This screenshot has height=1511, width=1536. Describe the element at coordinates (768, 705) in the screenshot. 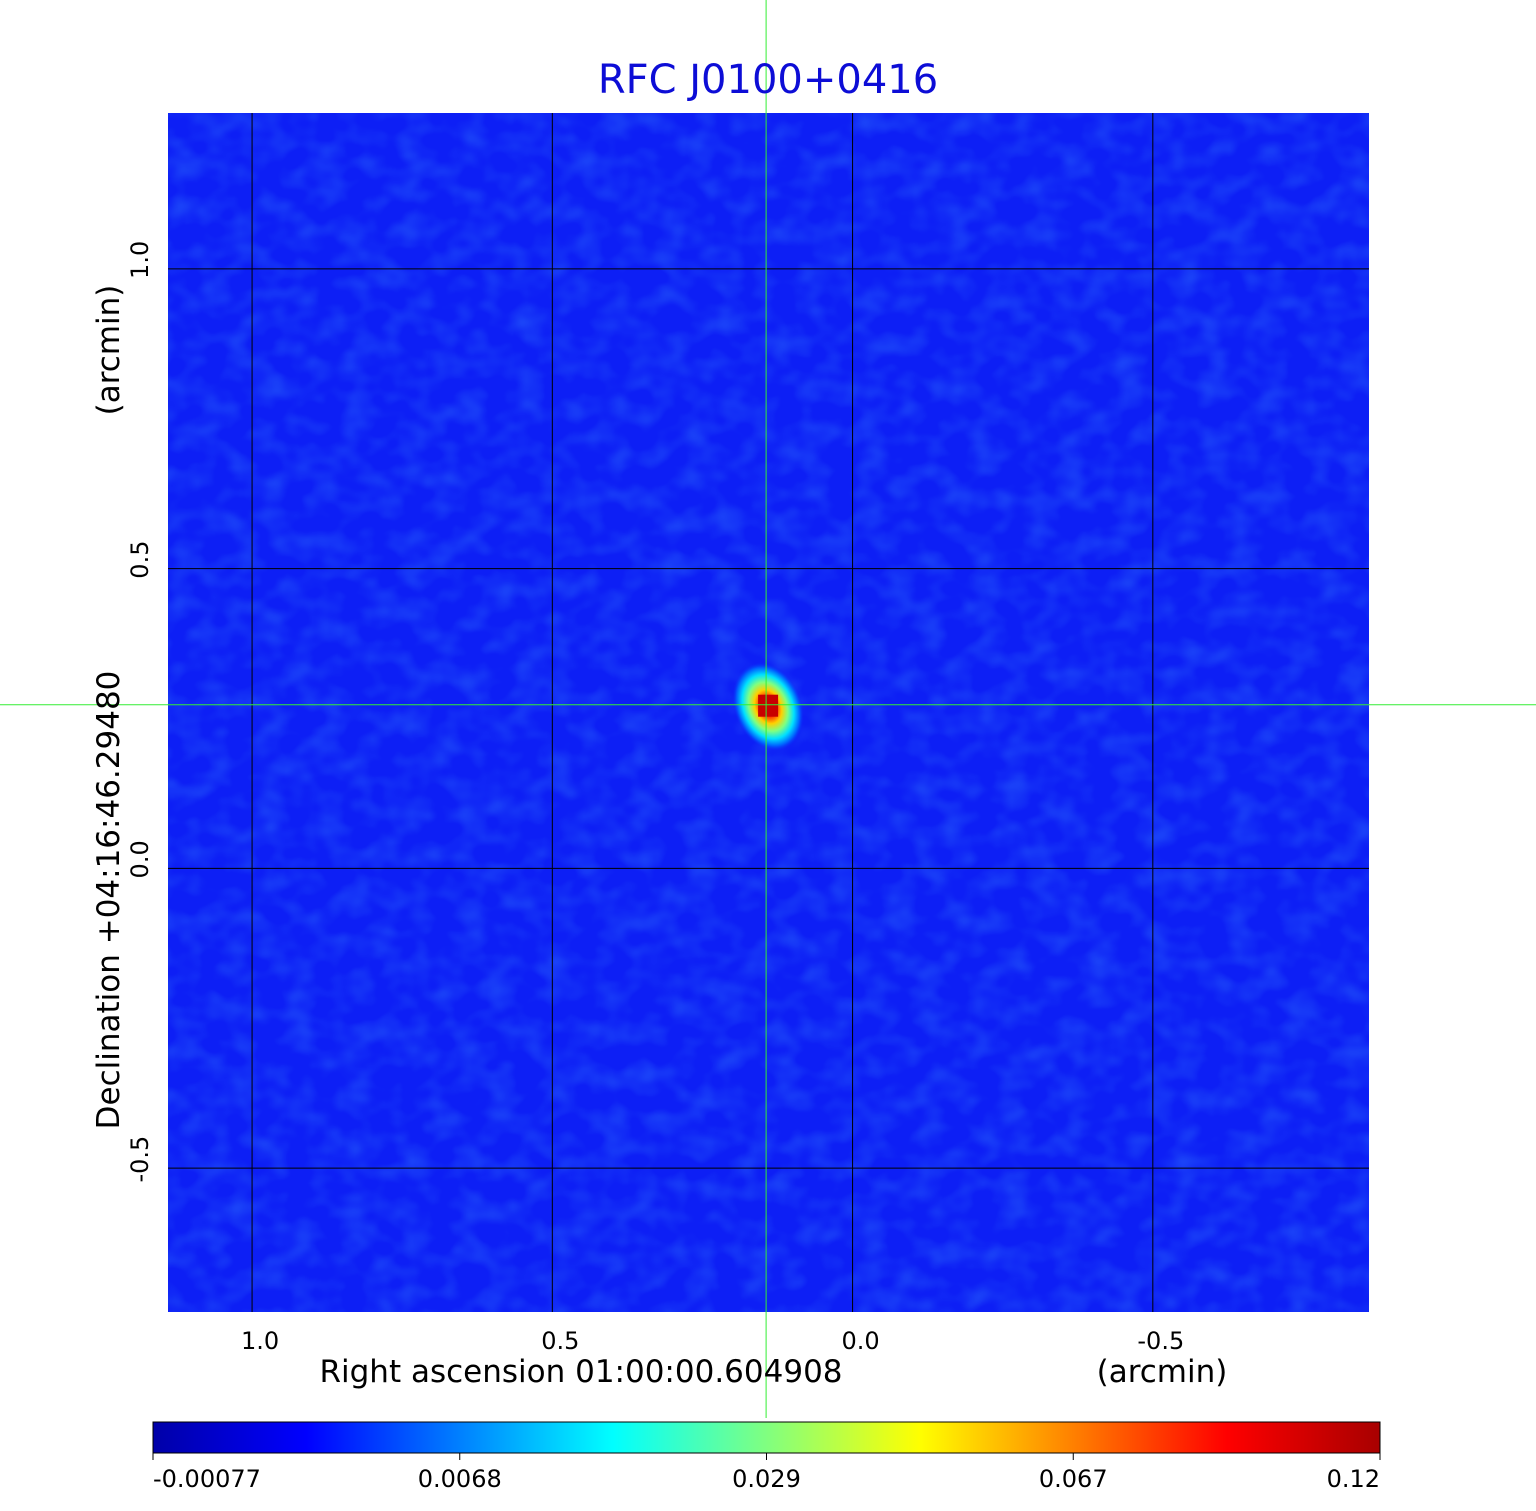

I see `source-peak-pixels` at that location.